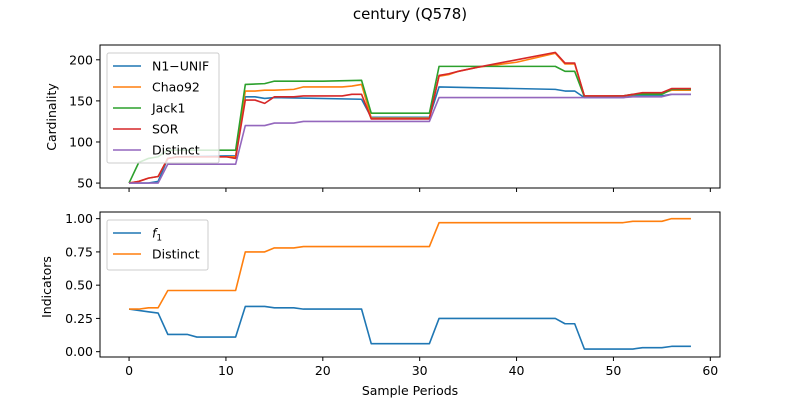 This screenshot has width=800, height=400. Describe the element at coordinates (226, 370) in the screenshot. I see `x-tick-label: 10` at that location.